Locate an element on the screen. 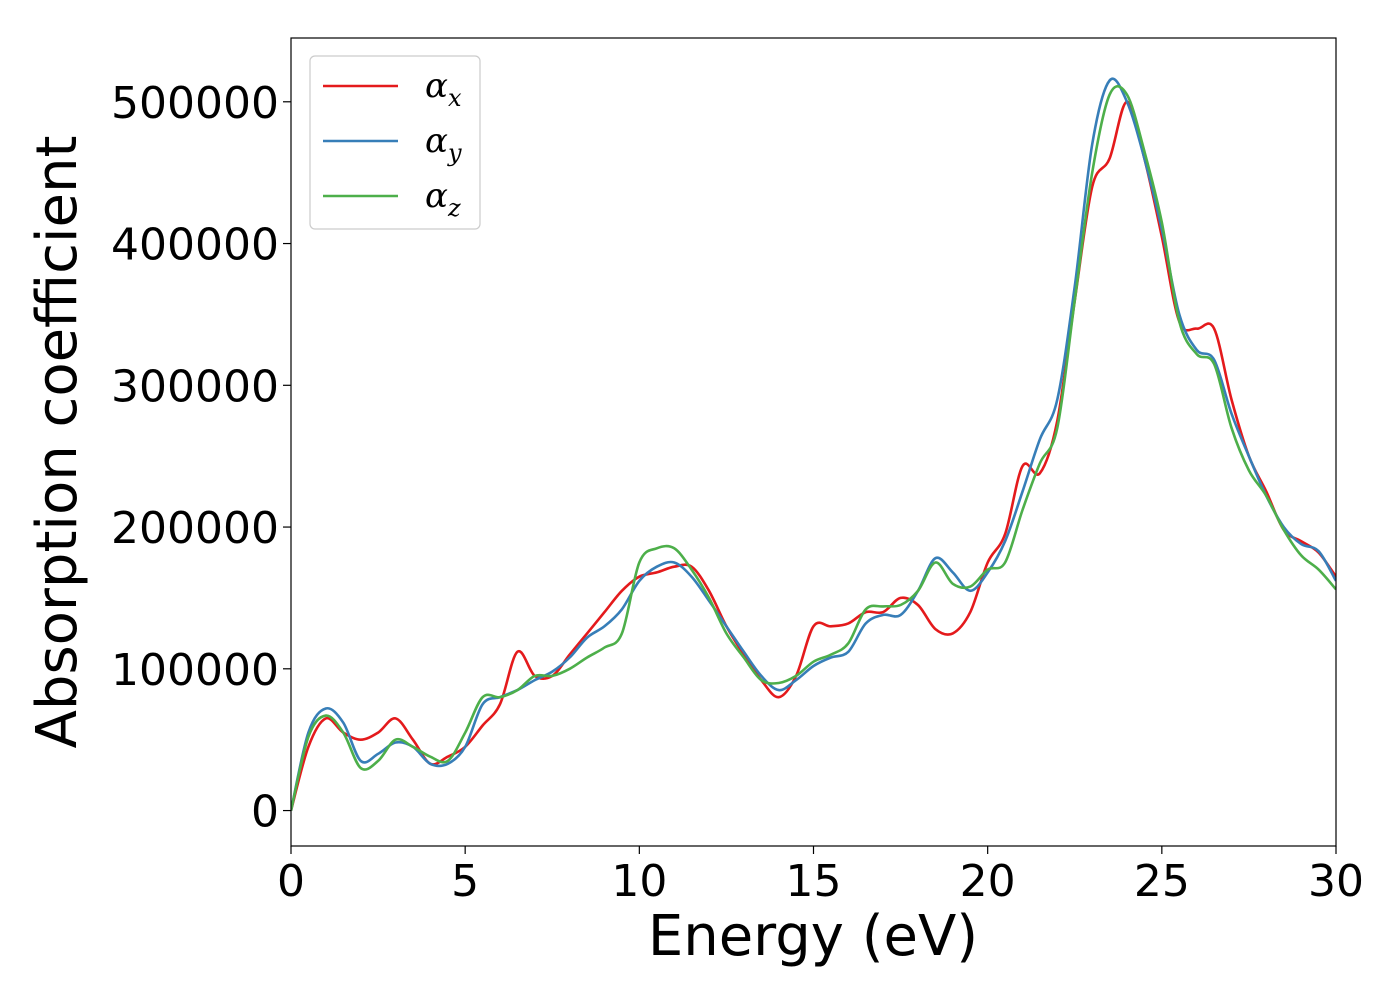  legend: αx αy αz is located at coordinates (395, 142).